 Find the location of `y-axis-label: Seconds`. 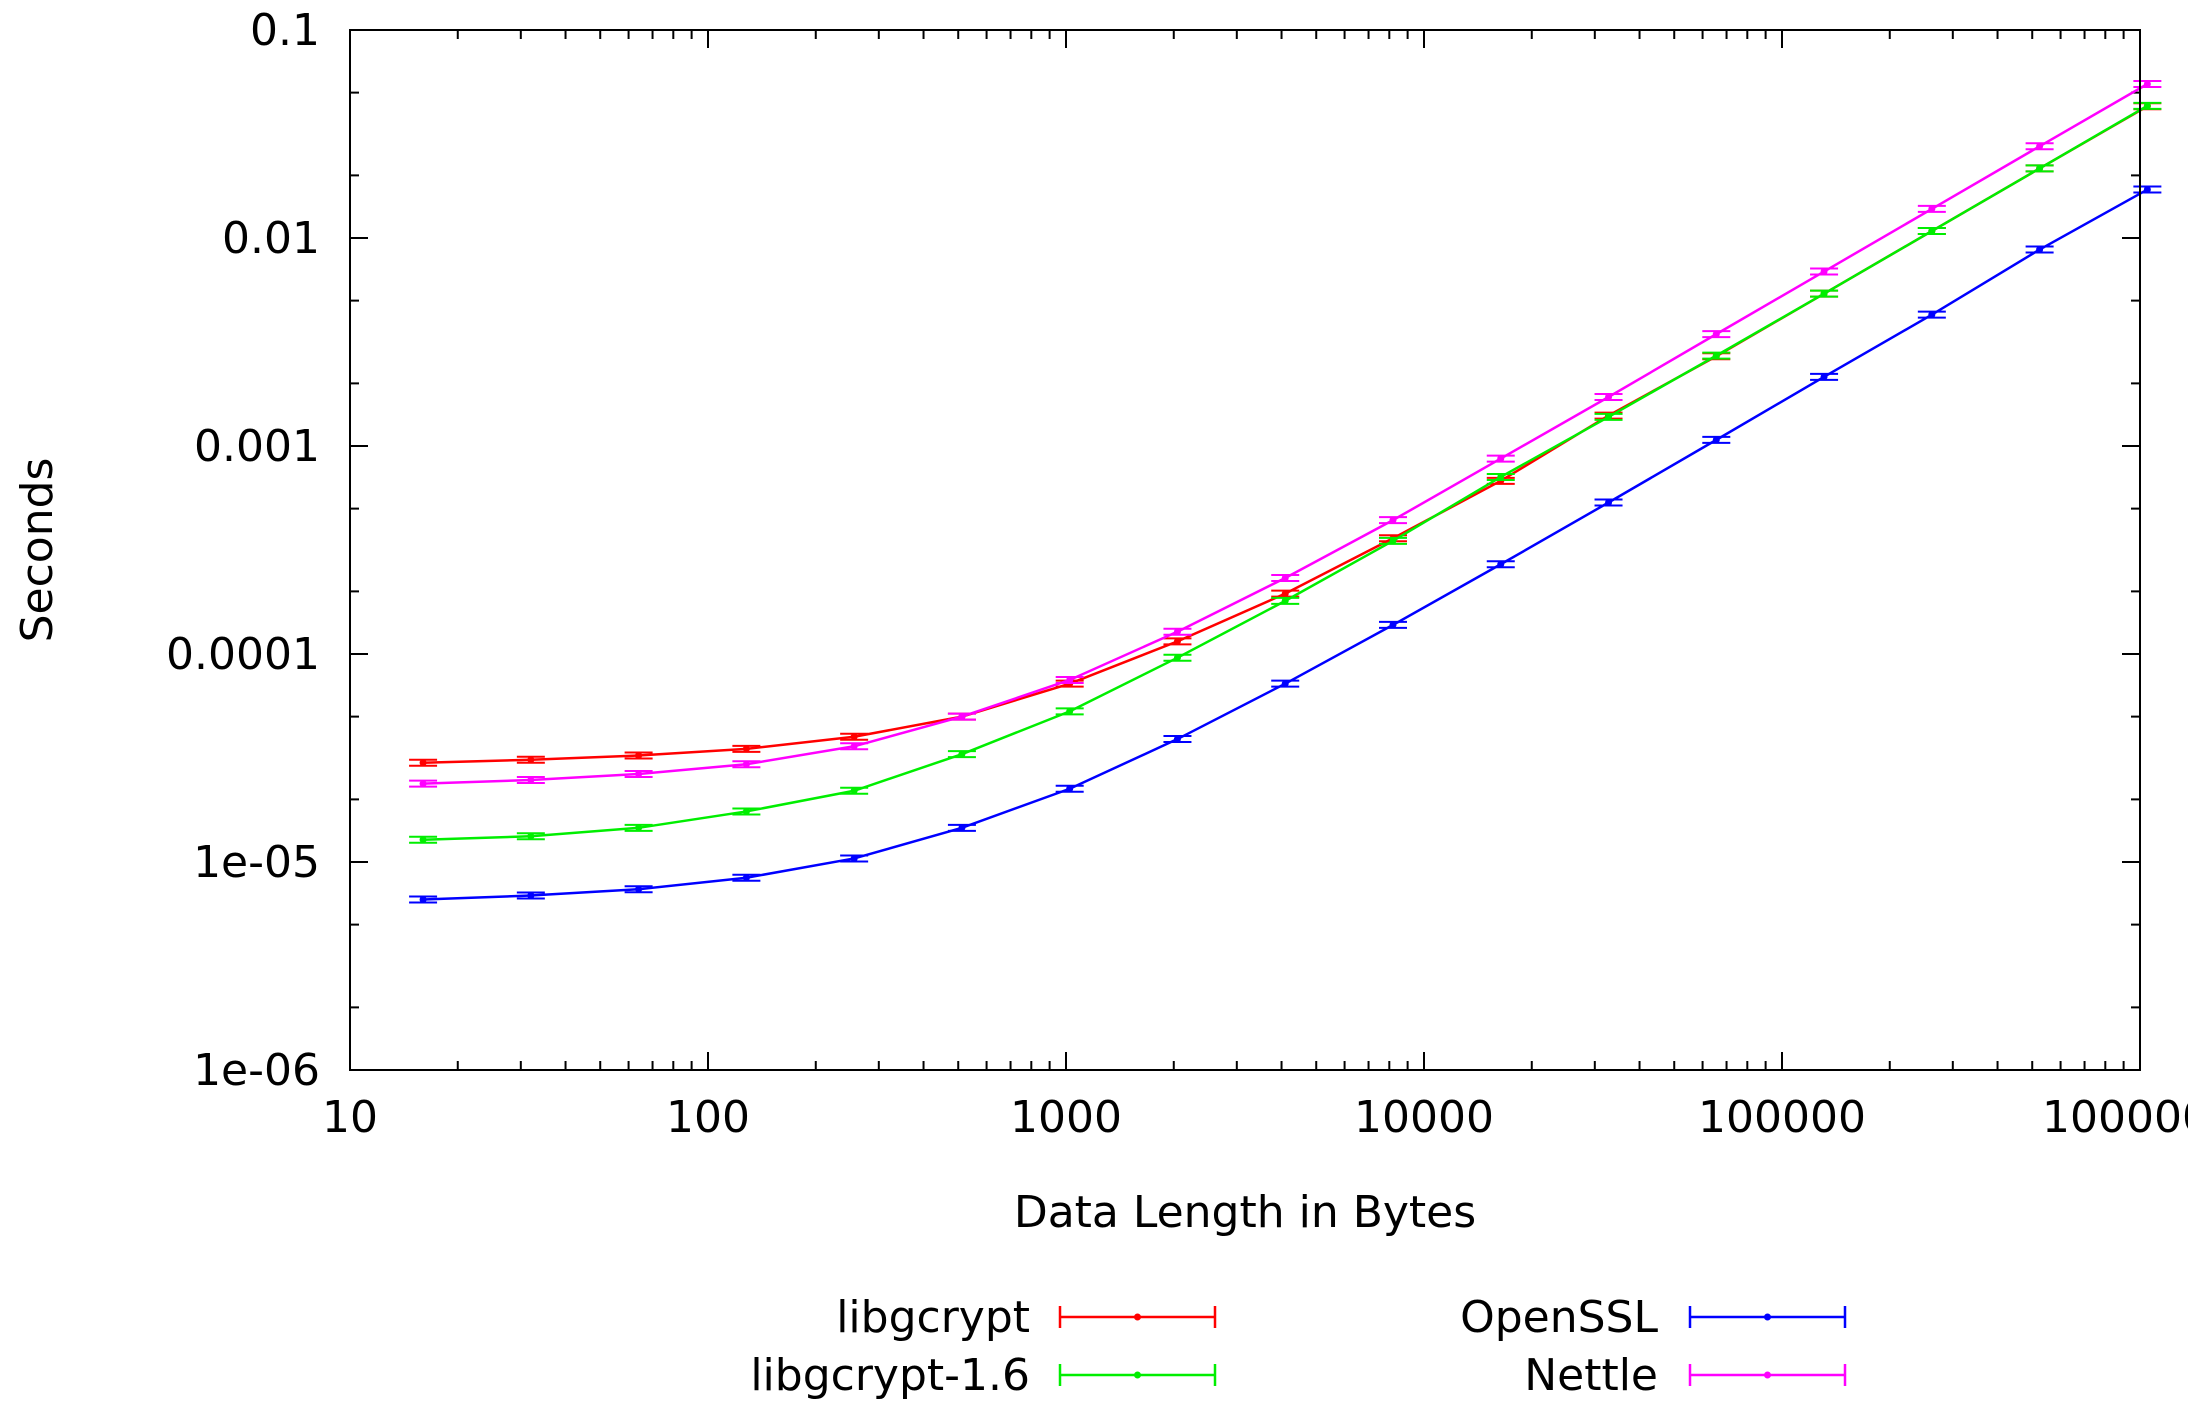

y-axis-label: Seconds is located at coordinates (37, 550).